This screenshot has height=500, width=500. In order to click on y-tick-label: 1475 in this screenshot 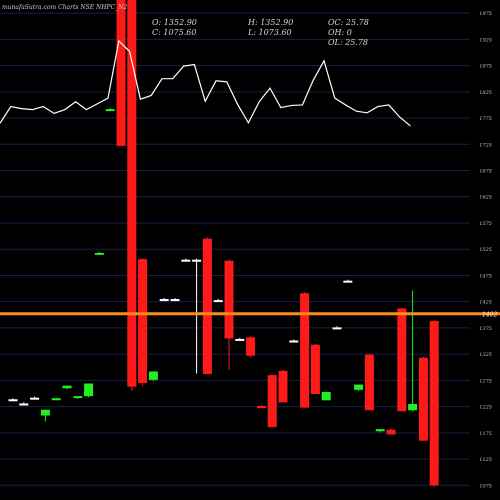, I will do `click(485, 276)`.